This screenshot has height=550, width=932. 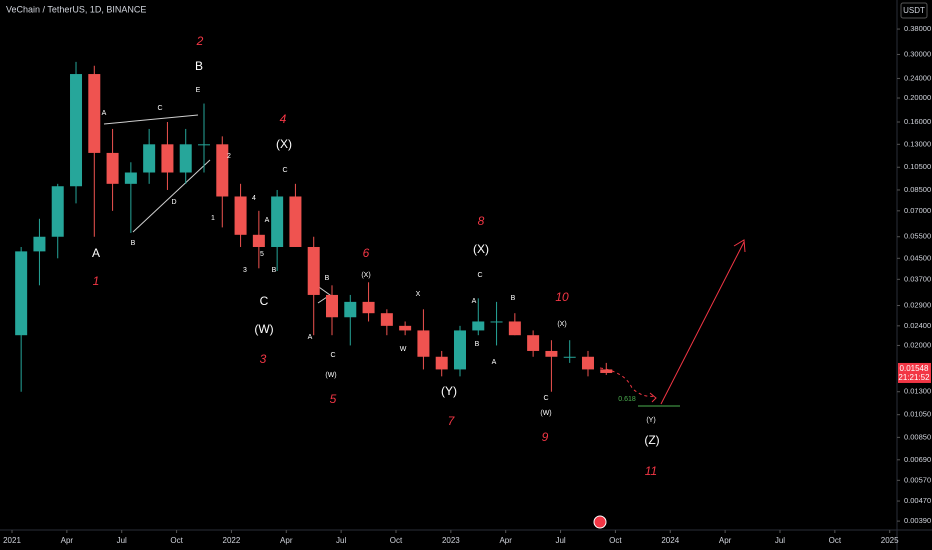 I want to click on currency-badge, so click(x=914, y=10).